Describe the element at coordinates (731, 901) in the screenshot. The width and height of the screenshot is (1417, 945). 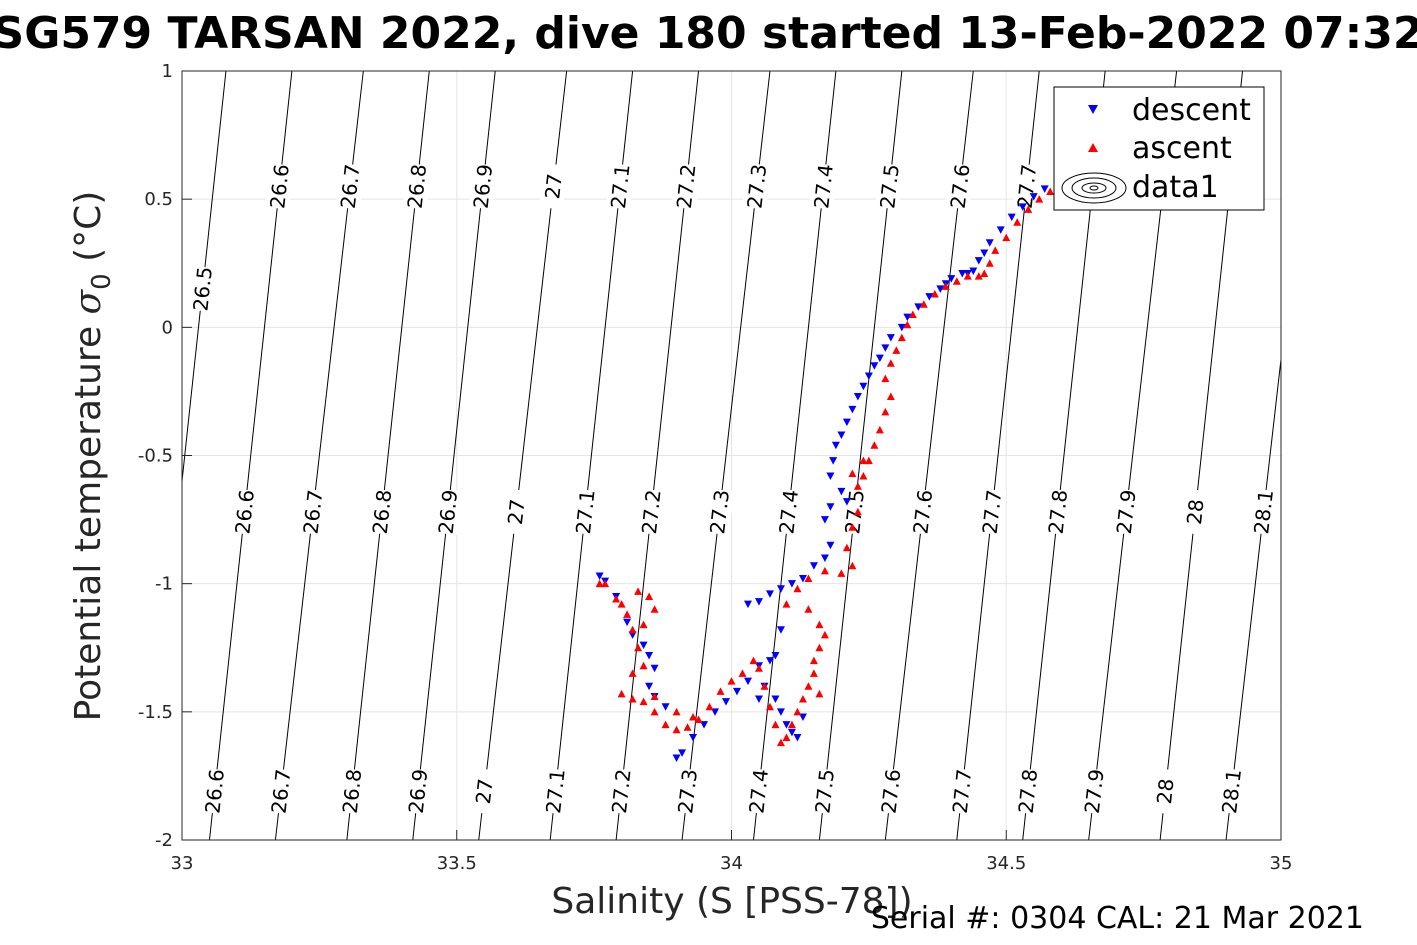
I see `x-axis-label: Salinity (S [PSS-78])` at that location.